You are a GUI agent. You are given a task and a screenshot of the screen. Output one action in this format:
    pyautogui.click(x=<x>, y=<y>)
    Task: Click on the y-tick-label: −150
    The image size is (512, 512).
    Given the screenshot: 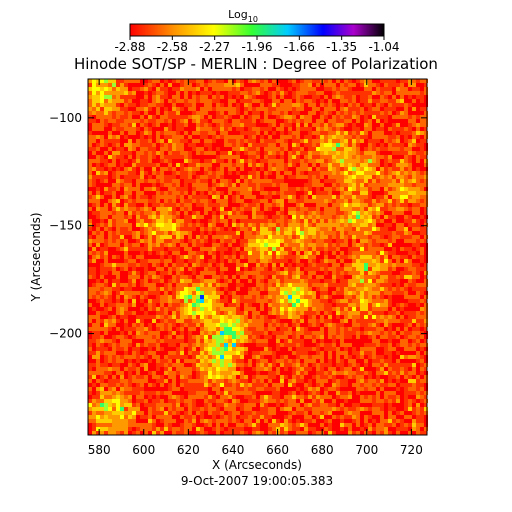 What is the action you would take?
    pyautogui.click(x=65, y=226)
    